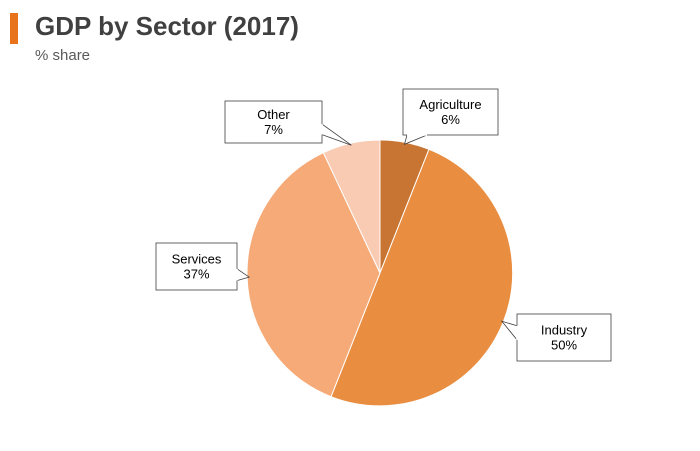 Image resolution: width=700 pixels, height=451 pixels. I want to click on slice-label: Agriculture, so click(450, 104).